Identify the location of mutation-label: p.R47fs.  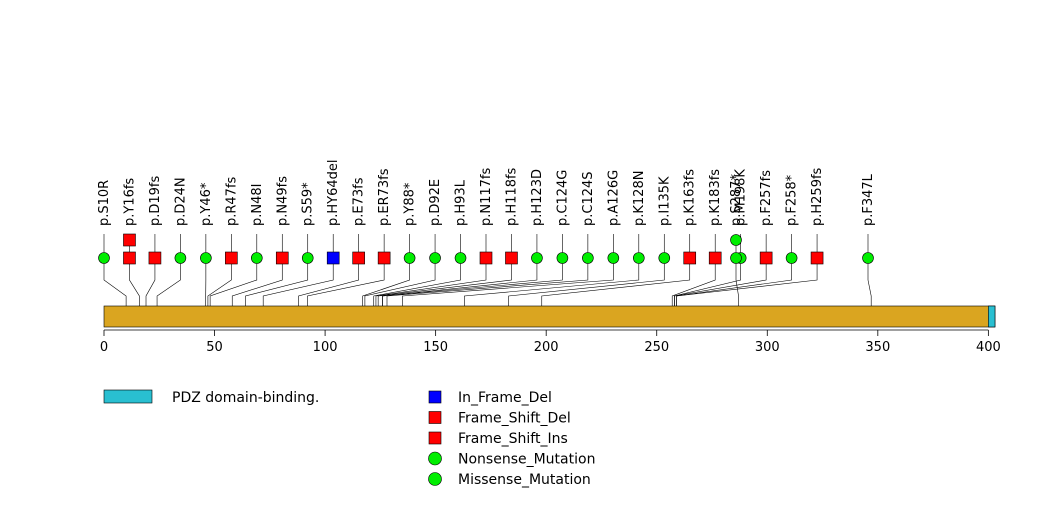
(231, 201).